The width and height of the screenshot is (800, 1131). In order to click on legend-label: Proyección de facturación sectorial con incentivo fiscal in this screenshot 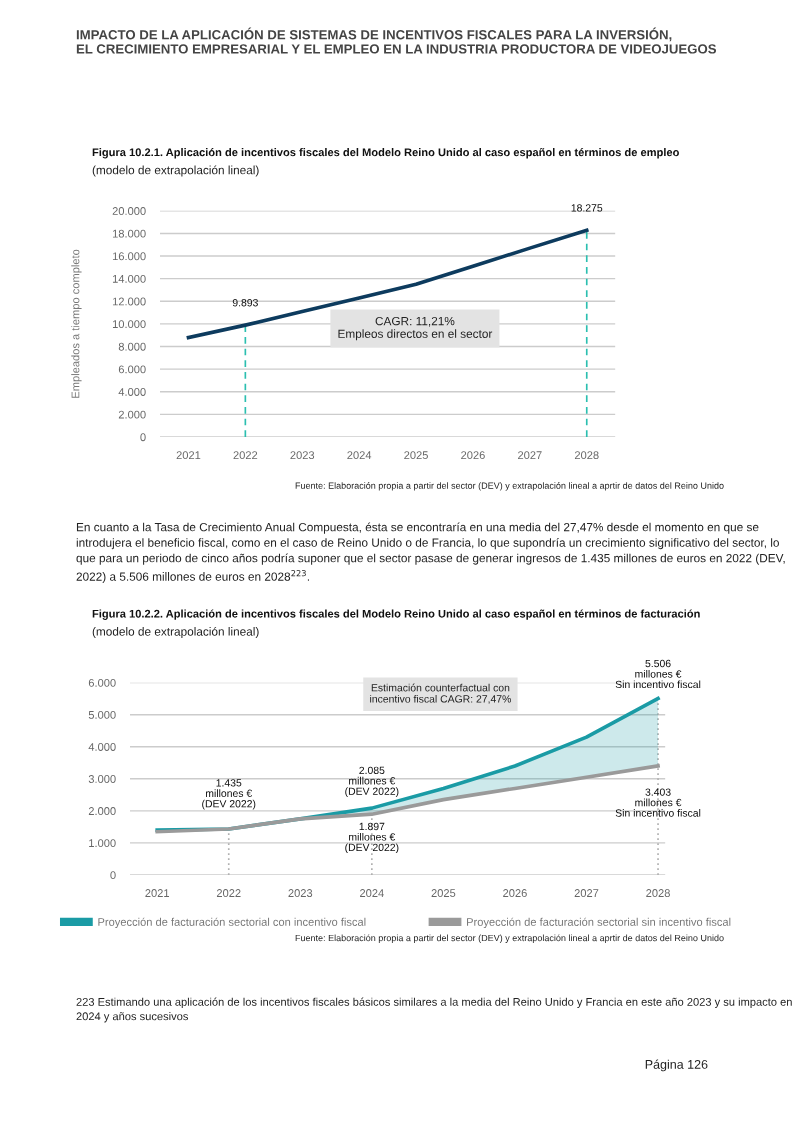, I will do `click(232, 923)`.